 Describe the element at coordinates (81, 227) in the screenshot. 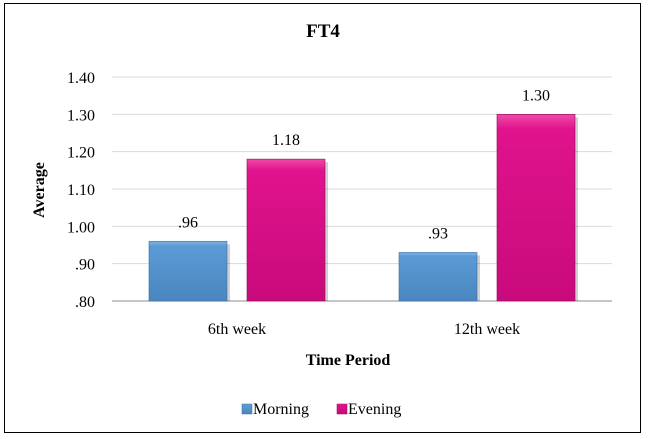

I see `y-tick-label: 1.00` at that location.